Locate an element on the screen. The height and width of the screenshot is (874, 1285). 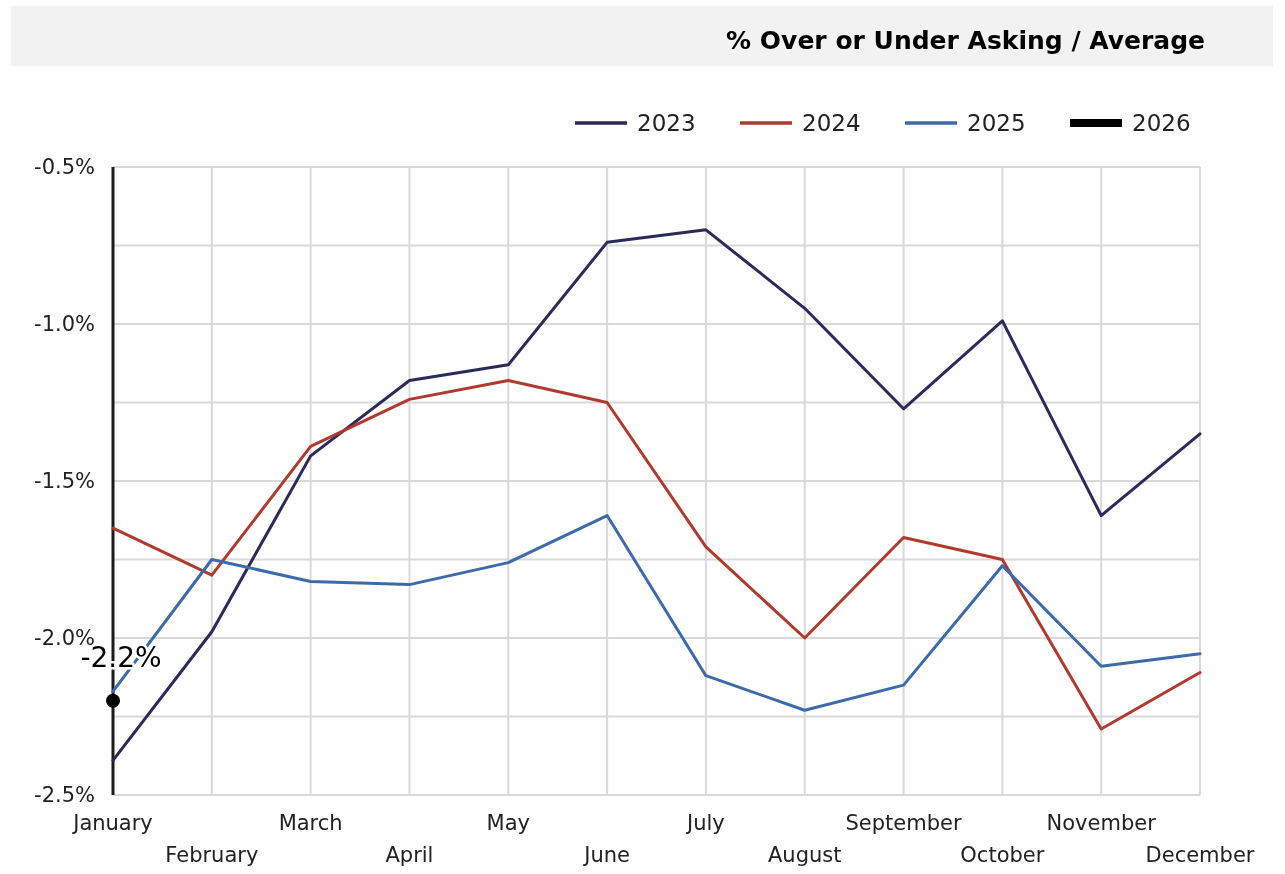
x-tick-label: October is located at coordinates (1002, 855).